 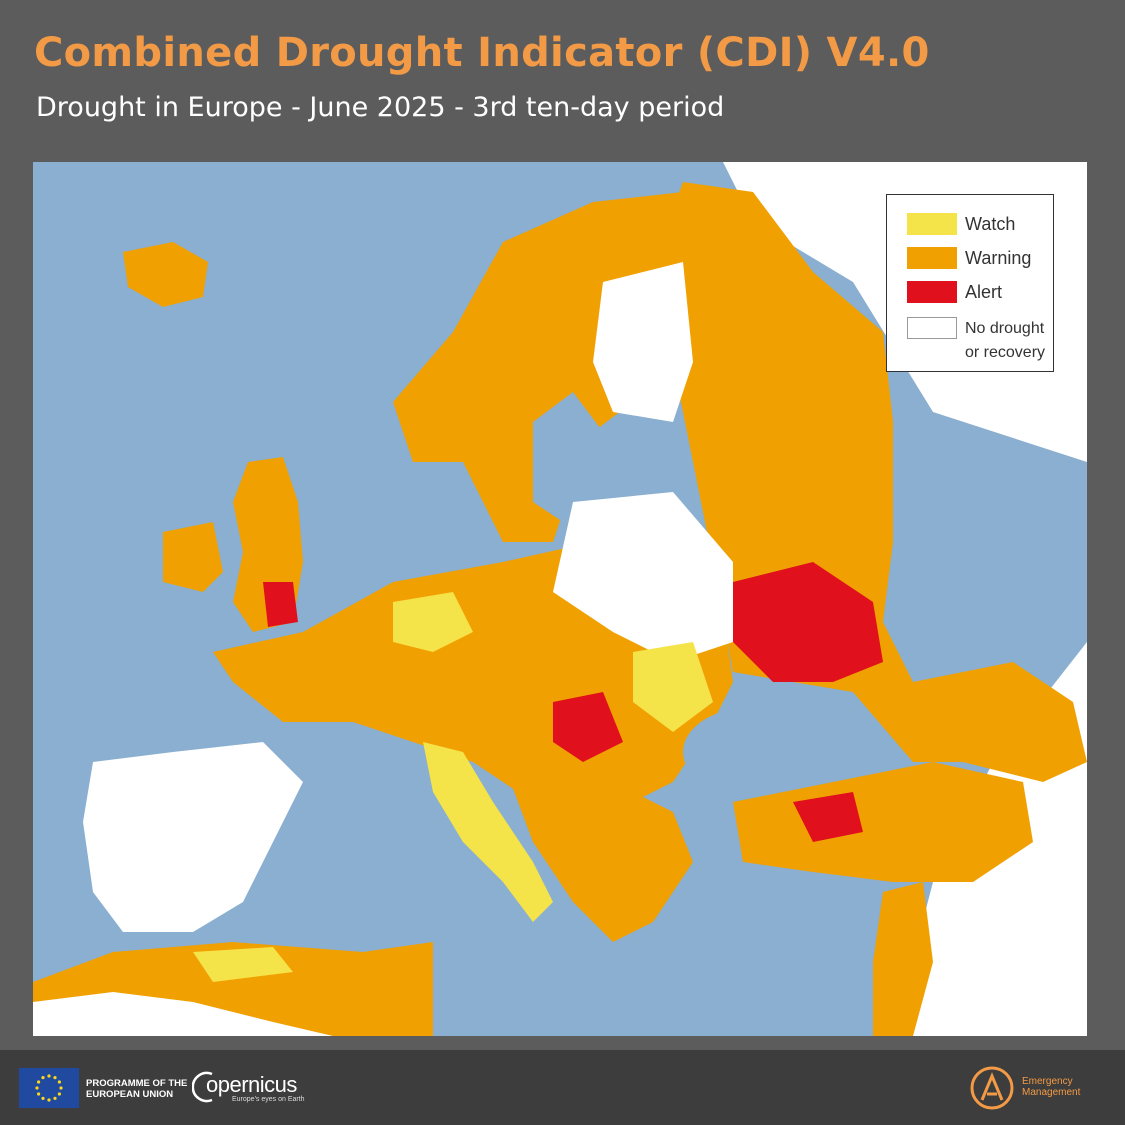 What do you see at coordinates (49, 1088) in the screenshot?
I see `eu-flag-icon` at bounding box center [49, 1088].